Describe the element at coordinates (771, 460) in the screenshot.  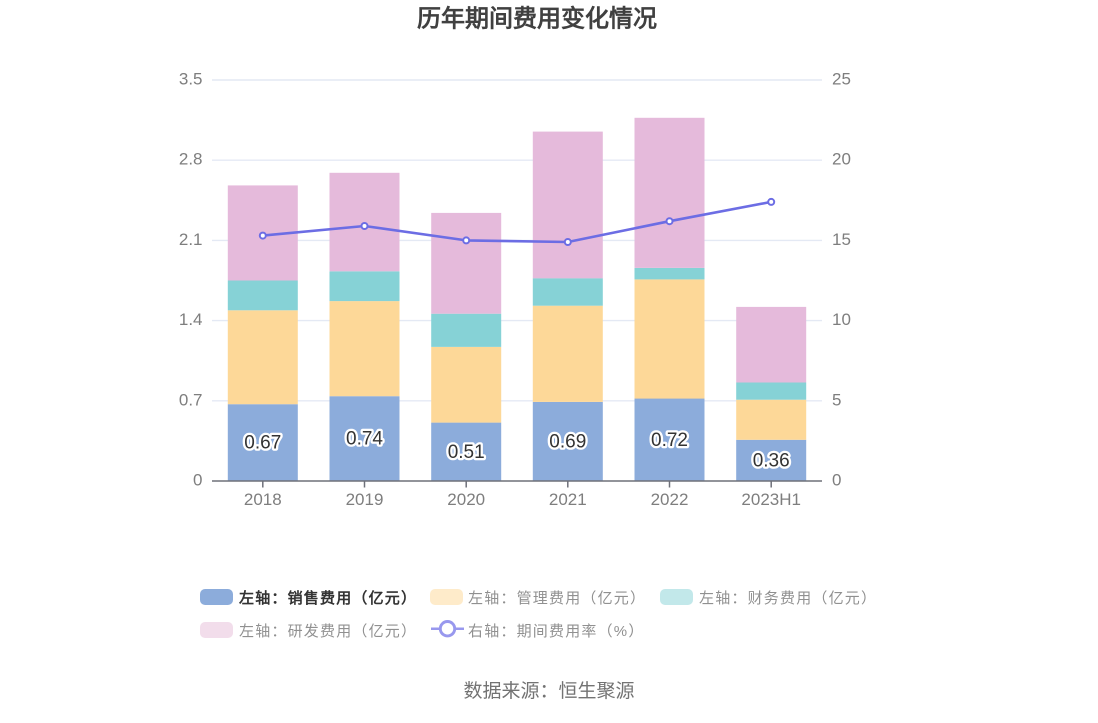
I see `svg-text: 0.36` at that location.